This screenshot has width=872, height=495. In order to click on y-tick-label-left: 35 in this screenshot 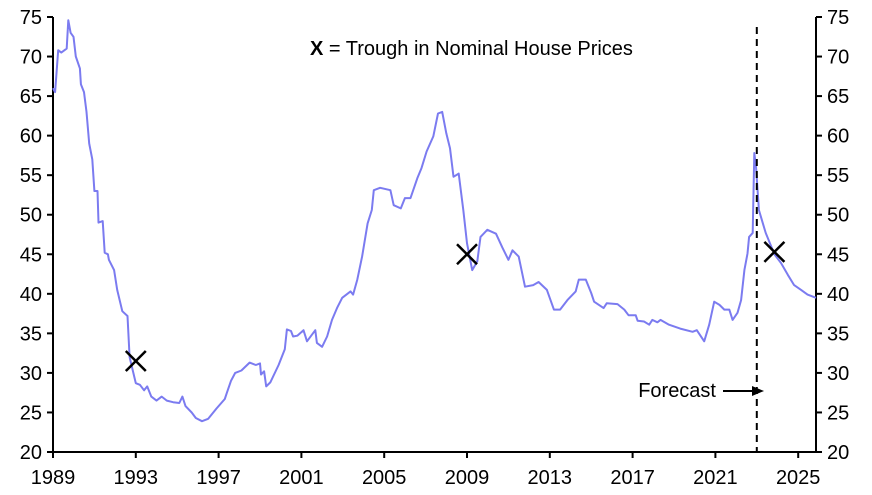, I will do `click(31, 334)`.